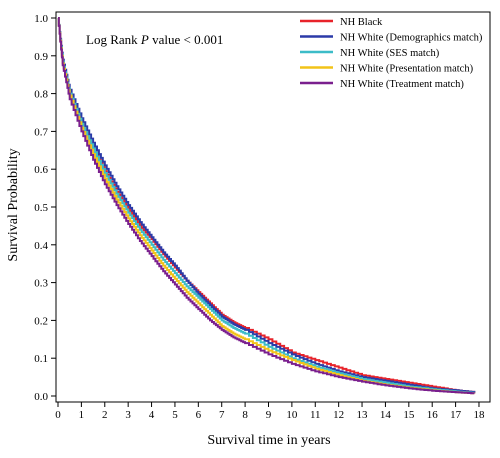 This screenshot has width=500, height=458. What do you see at coordinates (409, 415) in the screenshot?
I see `x-tick-label: 15` at bounding box center [409, 415].